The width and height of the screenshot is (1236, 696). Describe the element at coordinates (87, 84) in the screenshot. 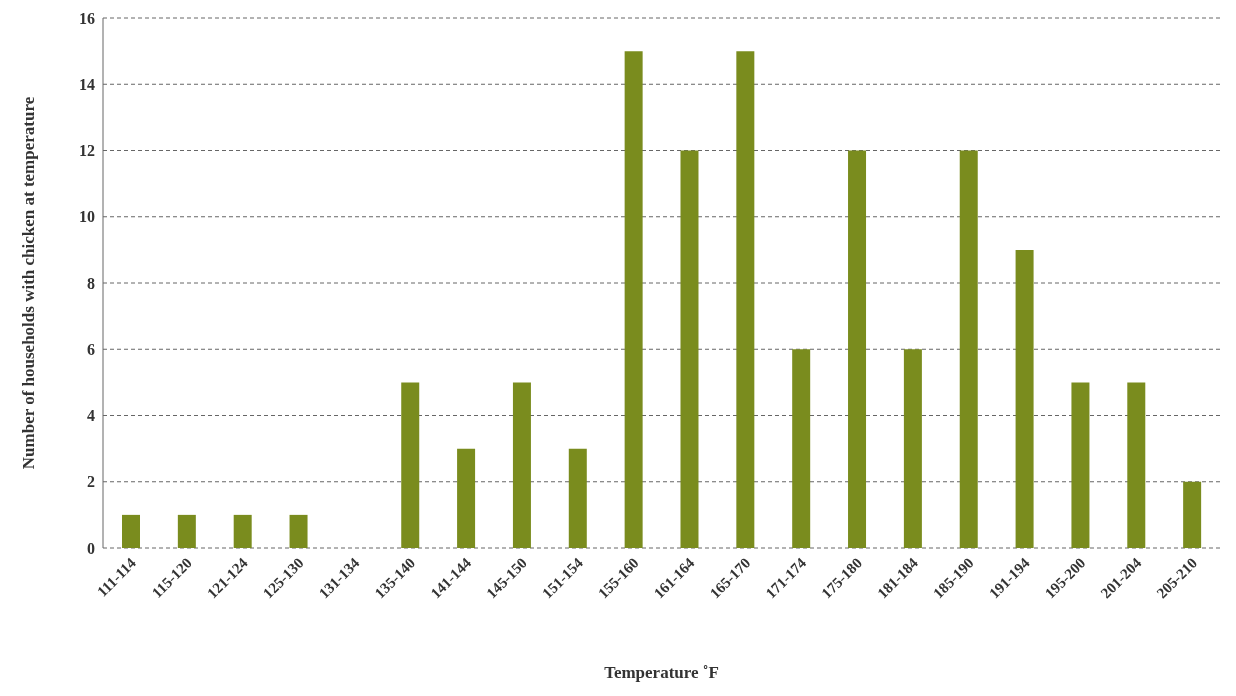

I see `y-tick-label: 14` at that location.